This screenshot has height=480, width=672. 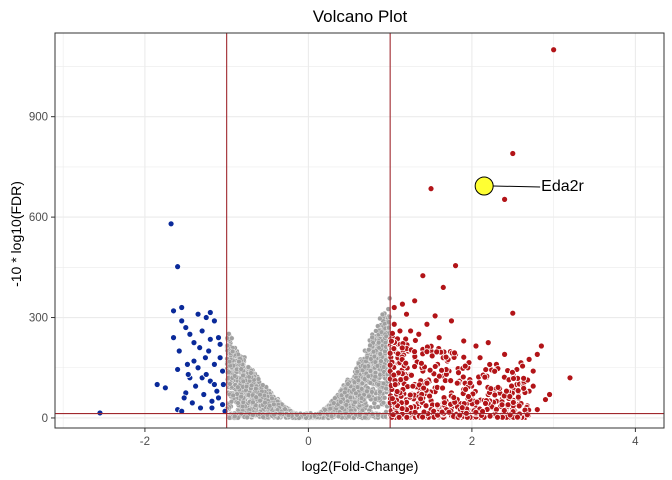 I want to click on highlight-connector-line, so click(x=517, y=186).